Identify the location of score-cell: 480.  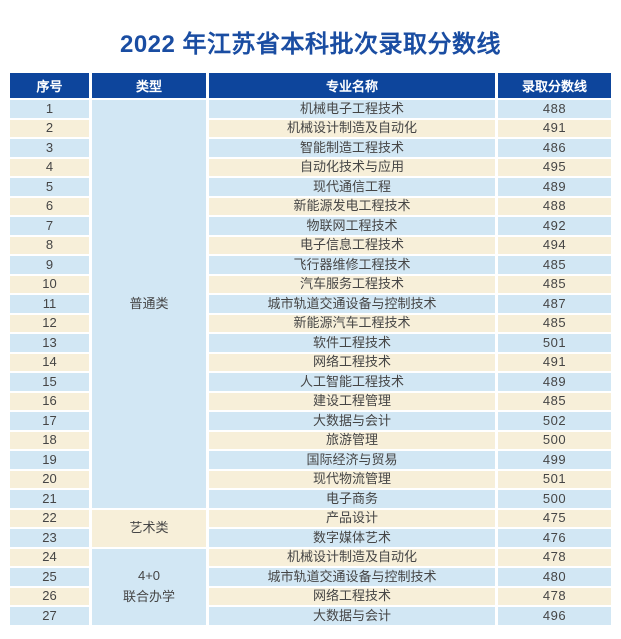
(554, 577).